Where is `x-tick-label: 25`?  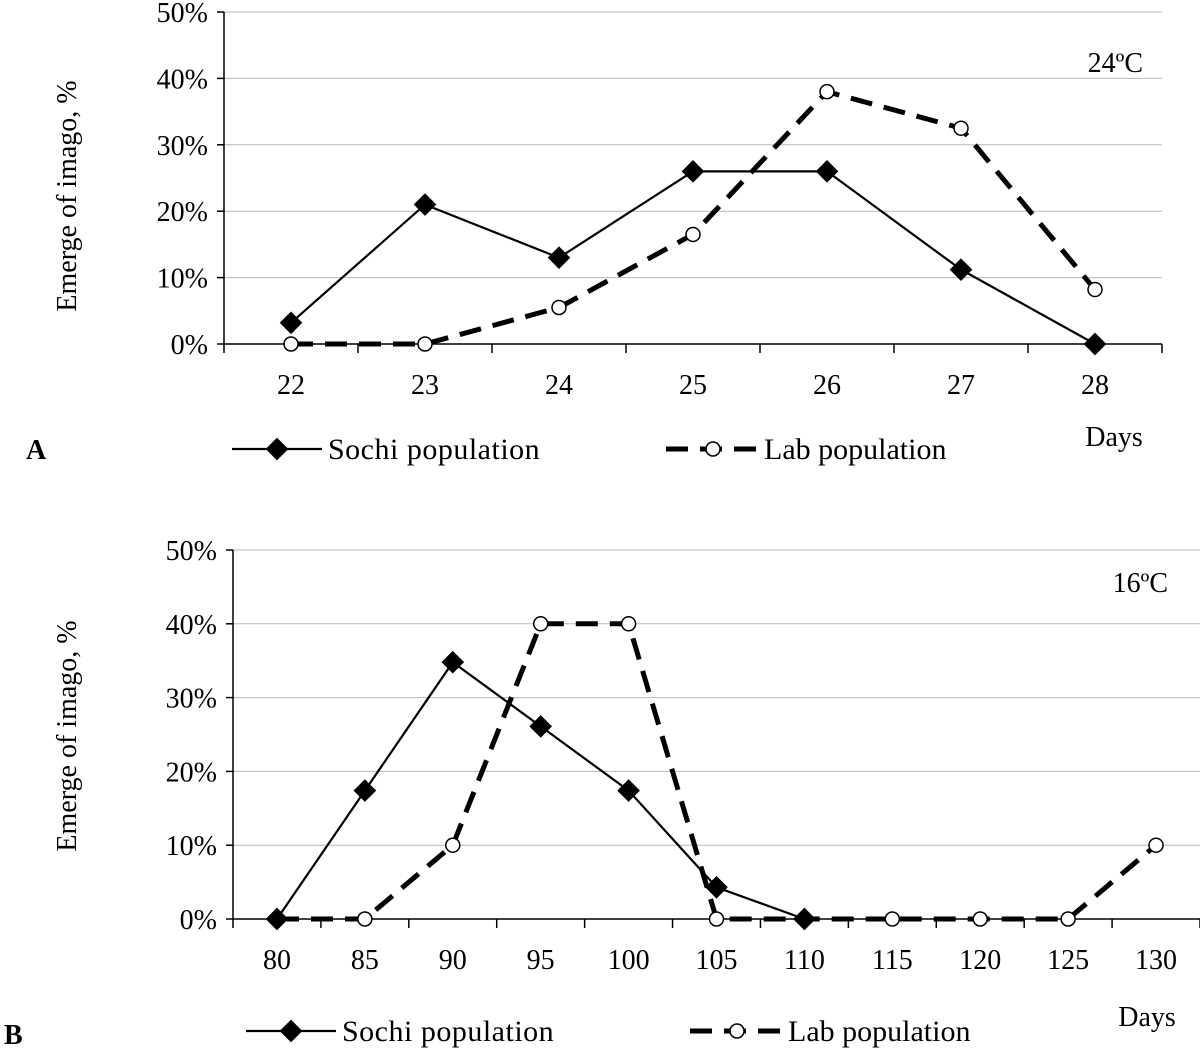 x-tick-label: 25 is located at coordinates (693, 385).